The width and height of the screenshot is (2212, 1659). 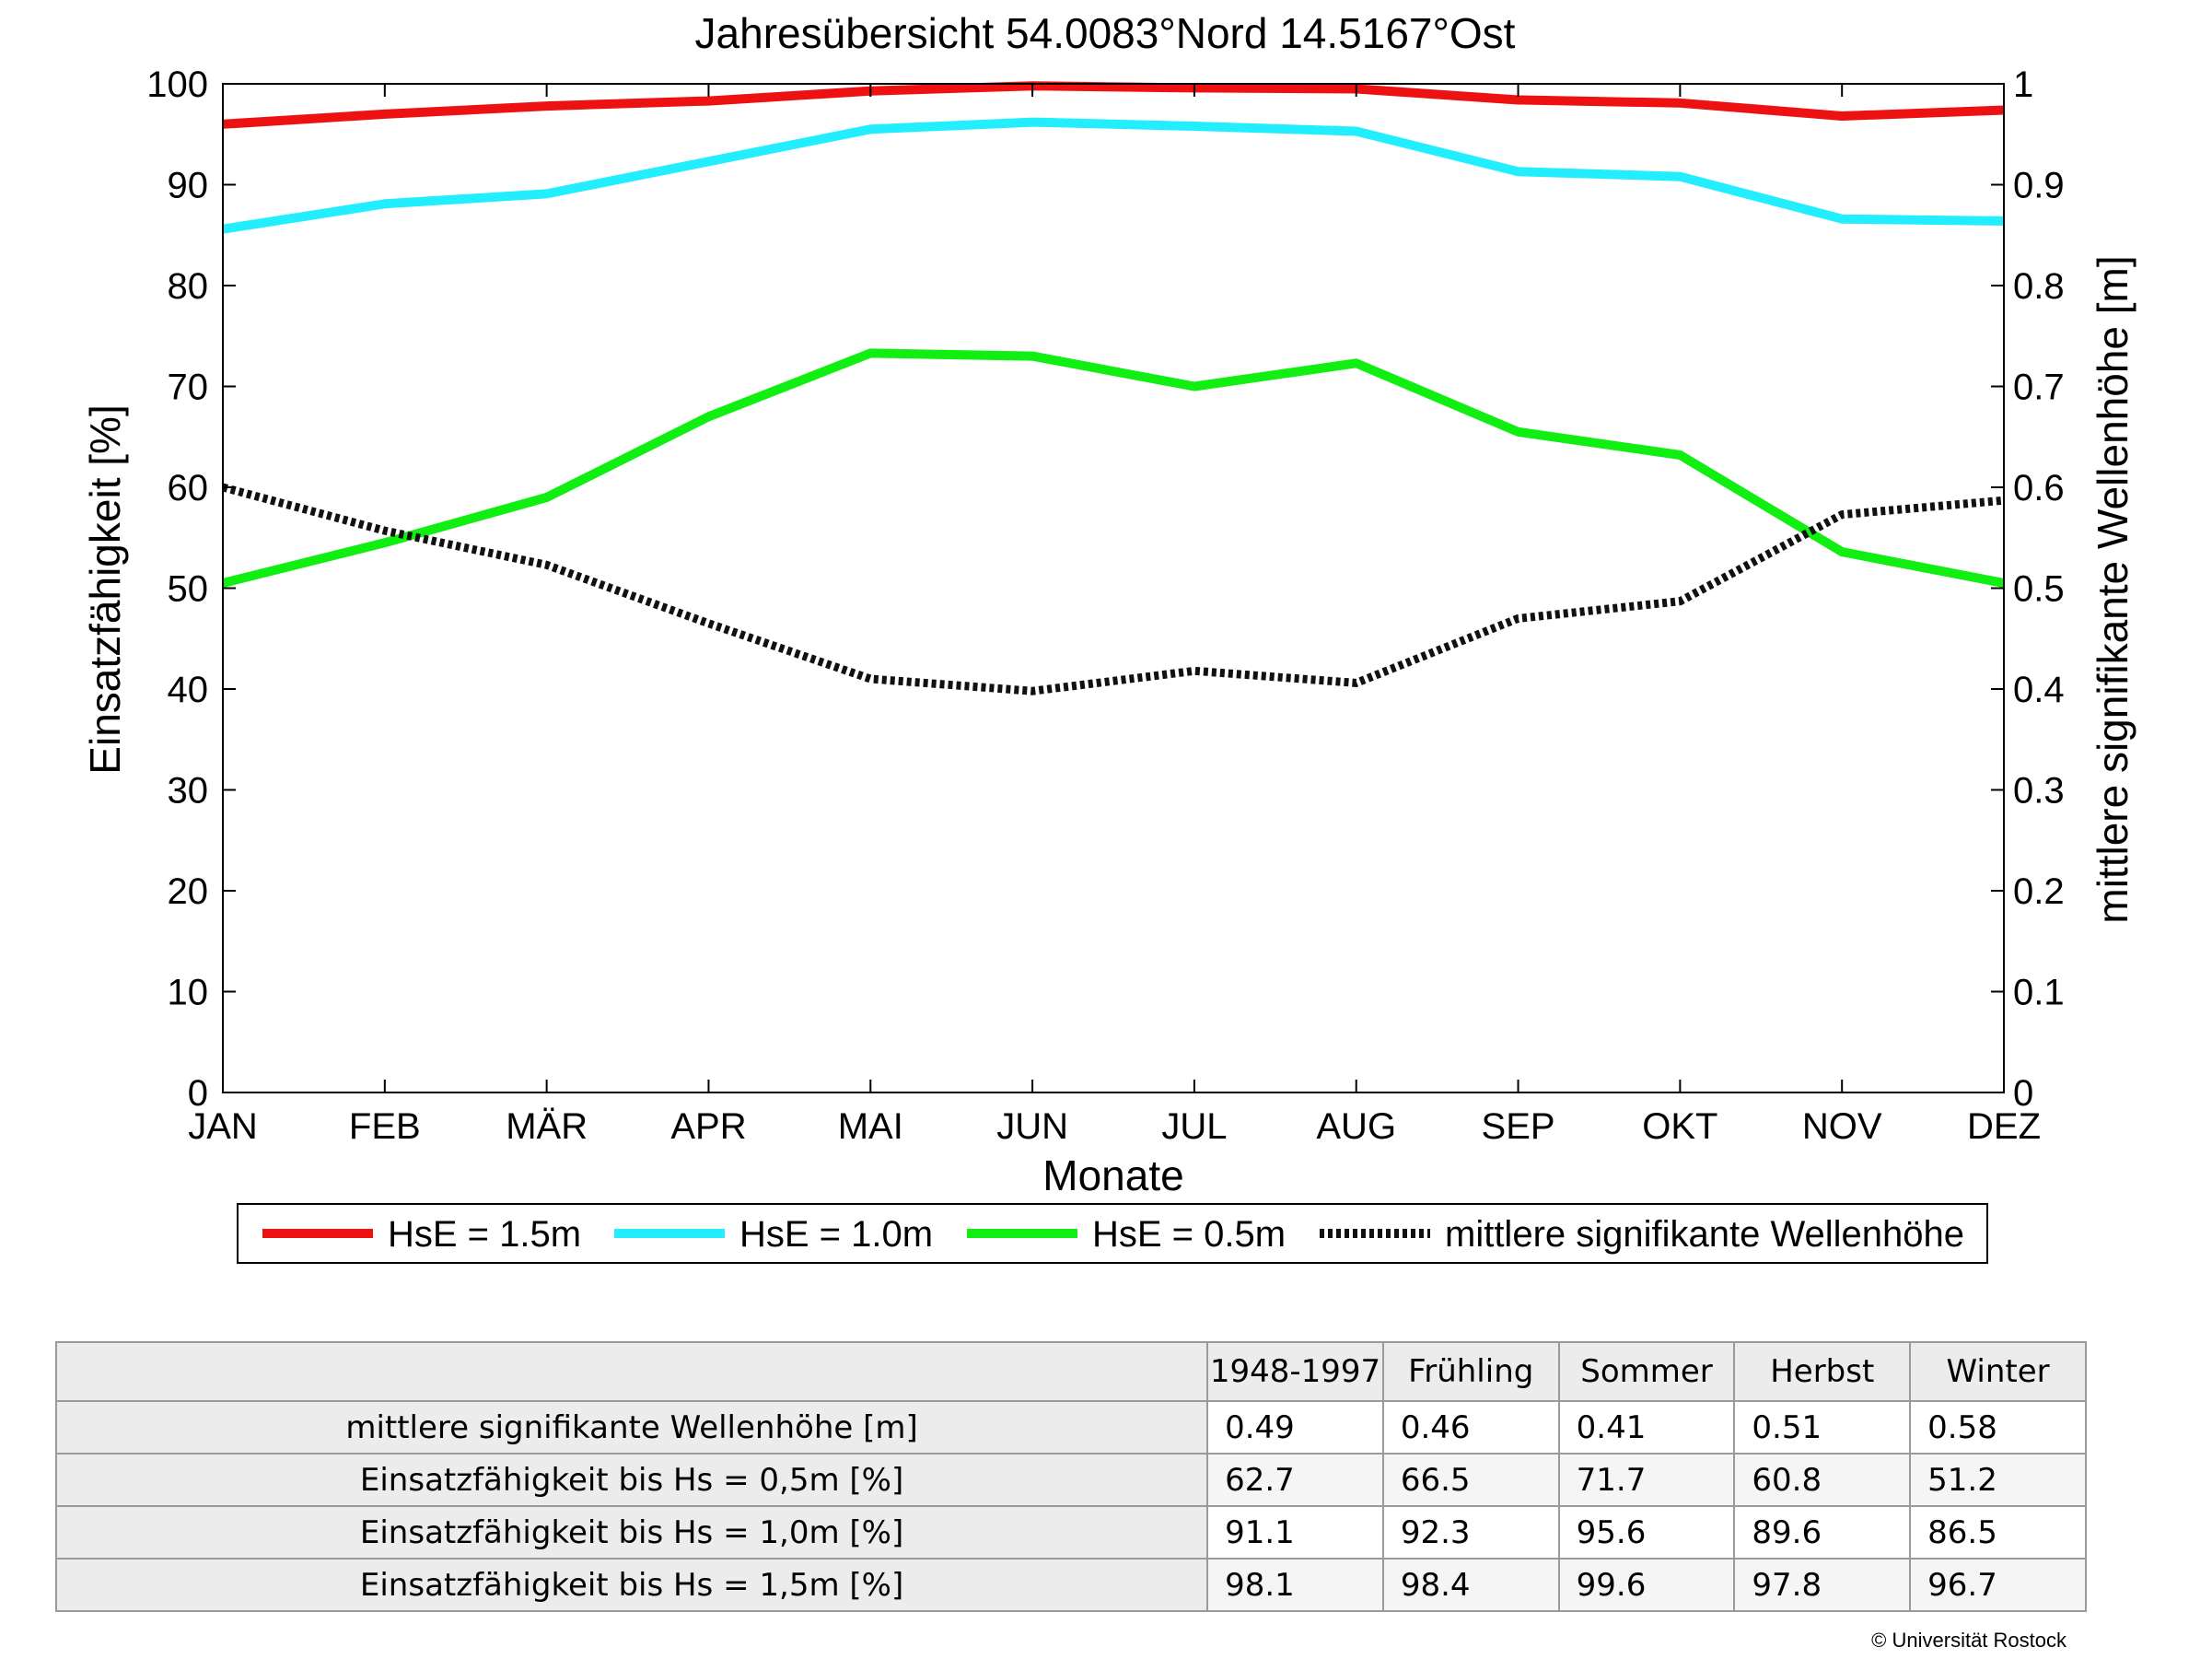 What do you see at coordinates (631, 1585) in the screenshot?
I see `table-row-label: Einsatzfähigkeit bis Hs = 1,5m [%]` at bounding box center [631, 1585].